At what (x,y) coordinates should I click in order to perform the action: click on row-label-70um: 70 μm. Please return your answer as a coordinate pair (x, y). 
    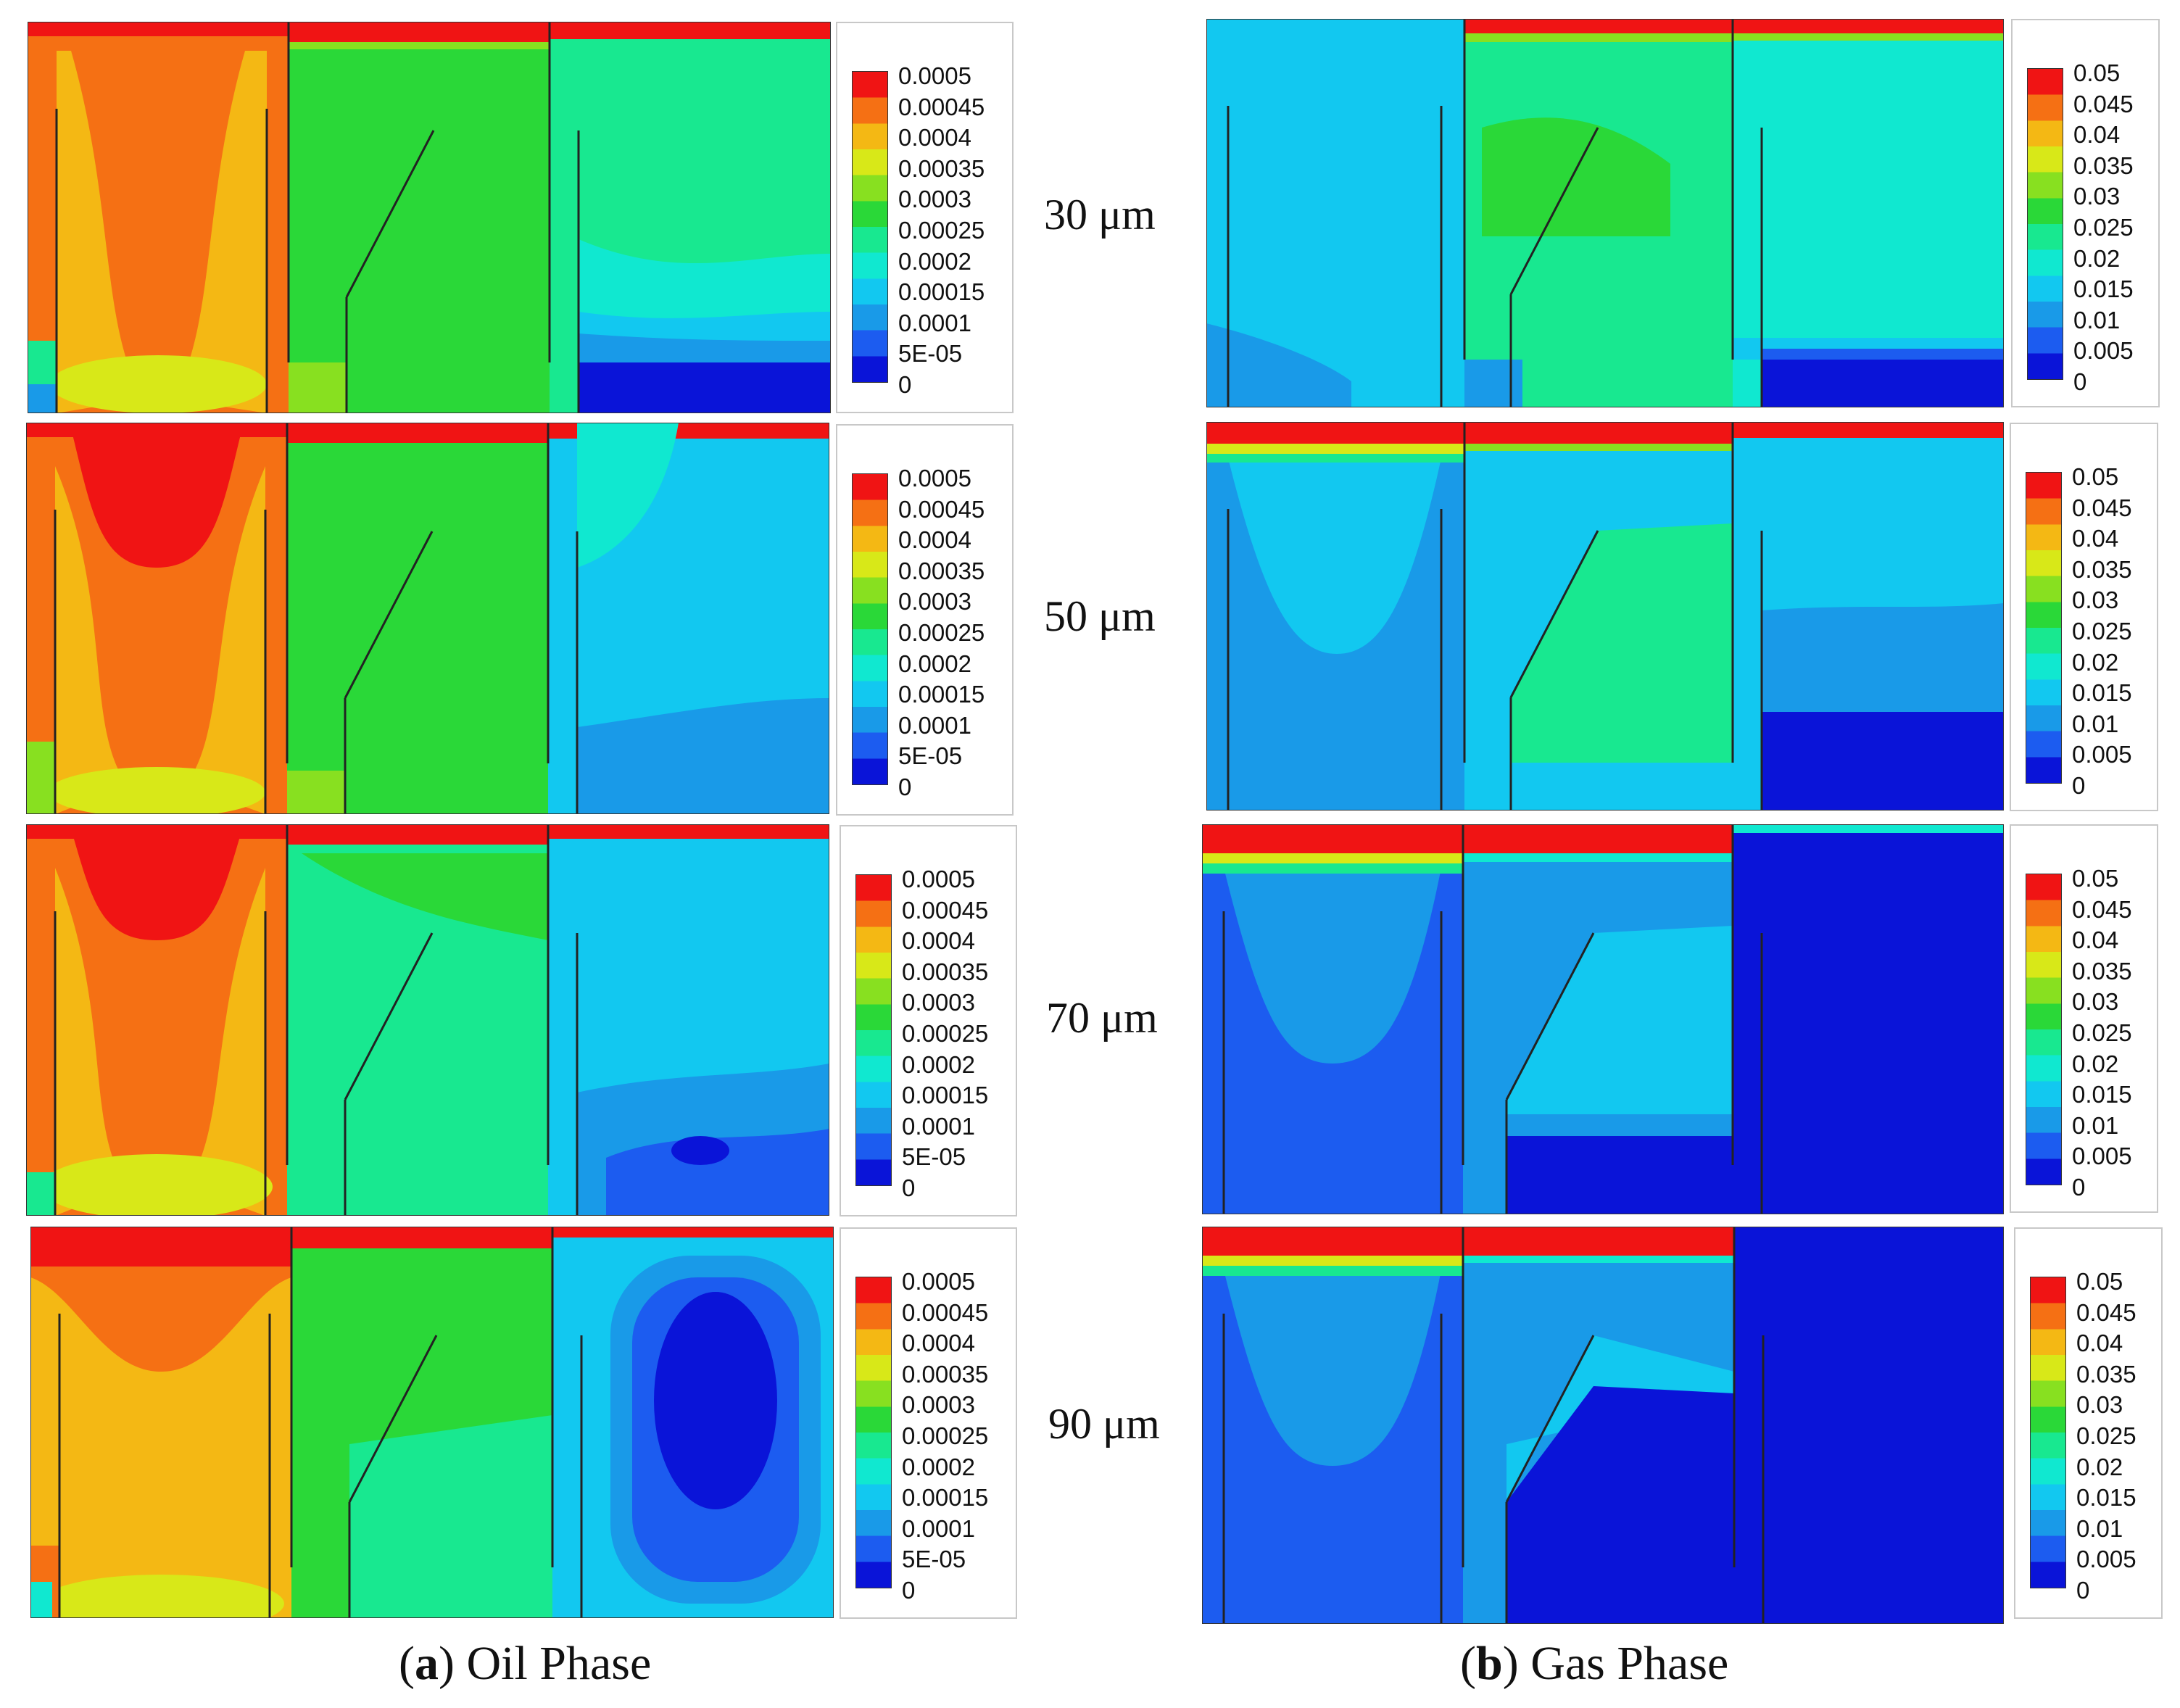
    Looking at the image, I should click on (1102, 1018).